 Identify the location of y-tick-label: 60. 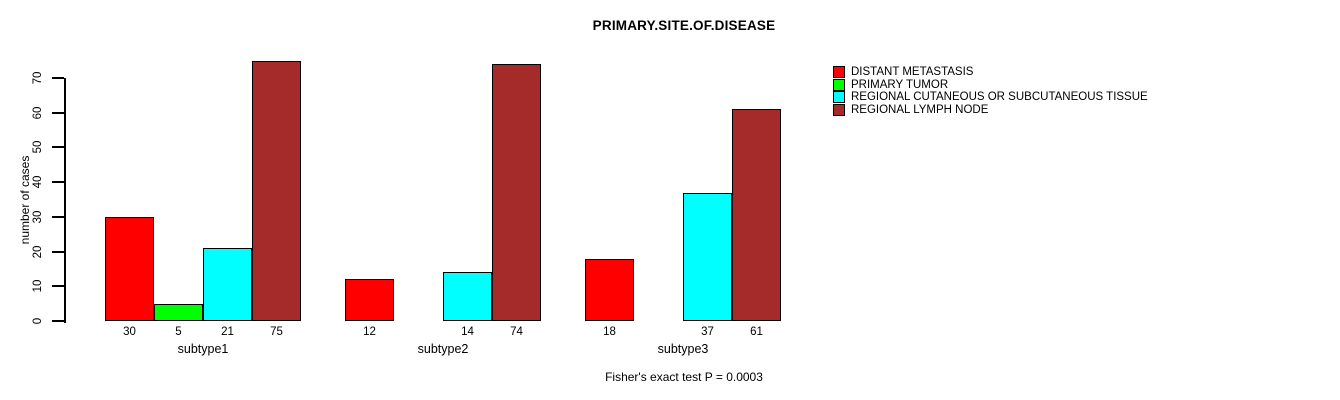
(38, 113).